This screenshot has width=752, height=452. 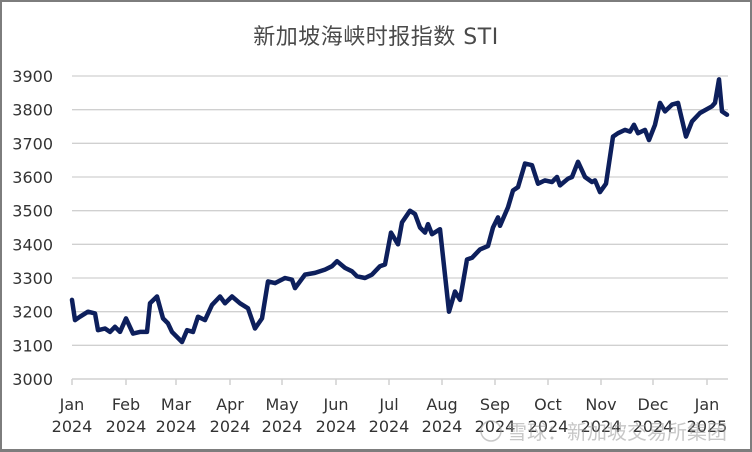 I want to click on y-tick-label: 3500, so click(x=32, y=211).